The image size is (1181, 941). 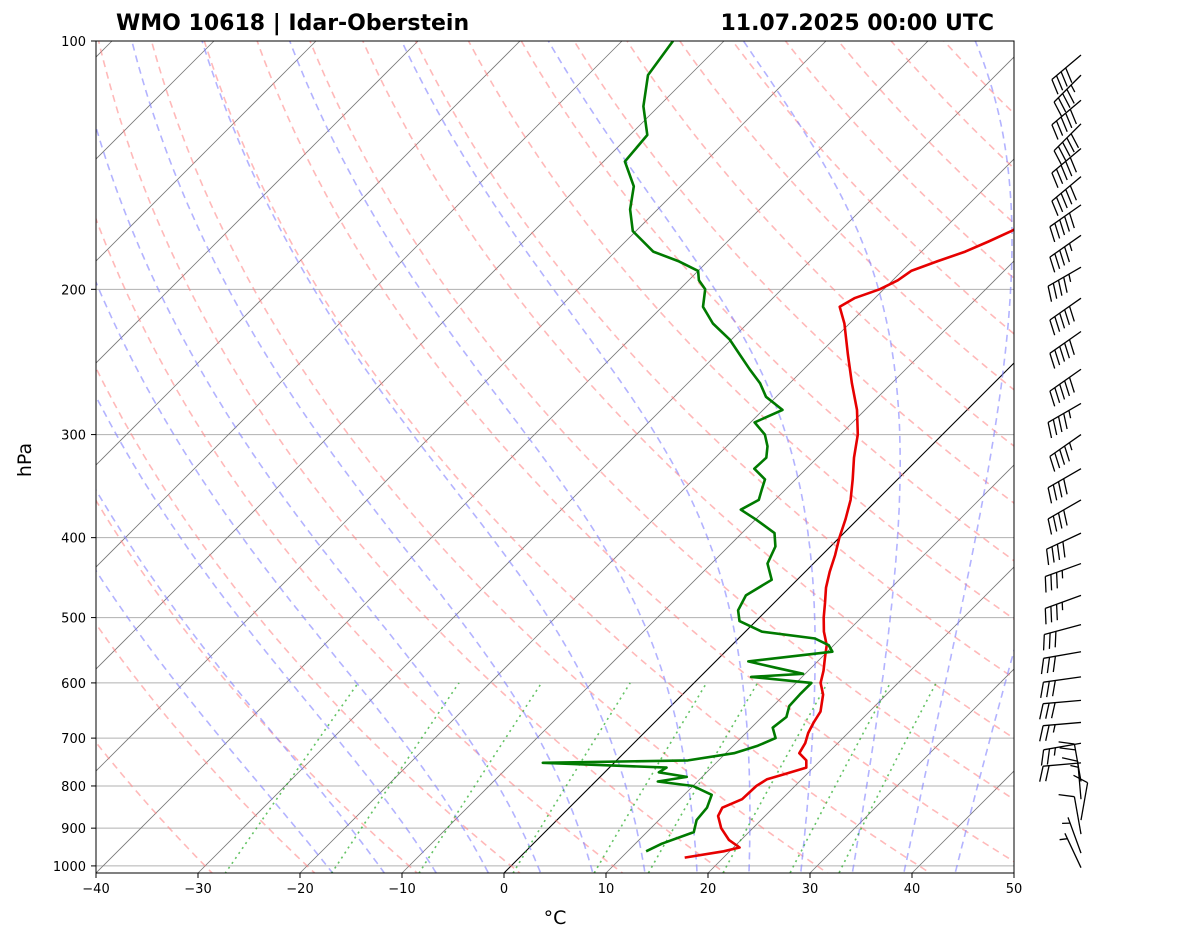 What do you see at coordinates (73, 829) in the screenshot?
I see `y-tick-label: 900` at bounding box center [73, 829].